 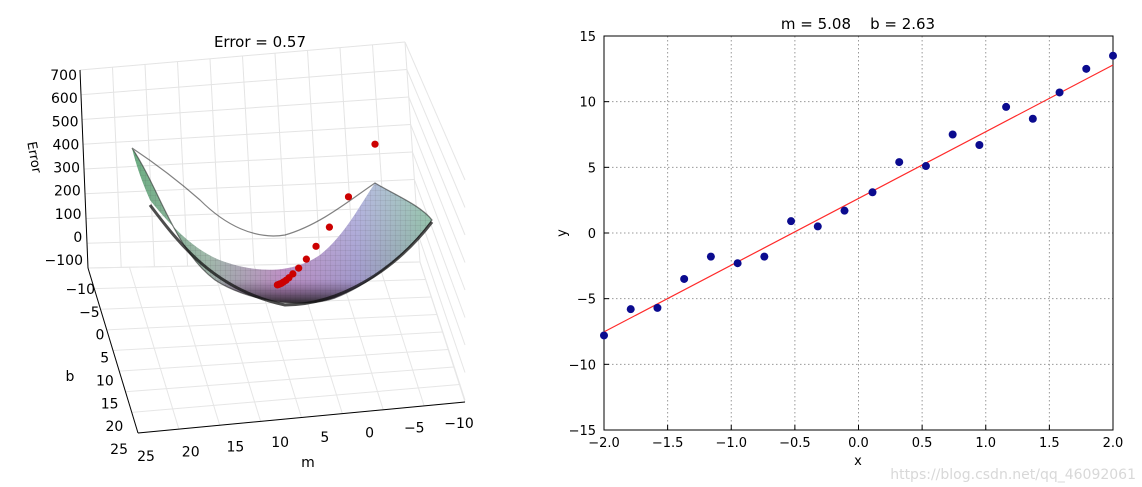 What do you see at coordinates (301, 417) in the screenshot?
I see `m-axis-line` at bounding box center [301, 417].